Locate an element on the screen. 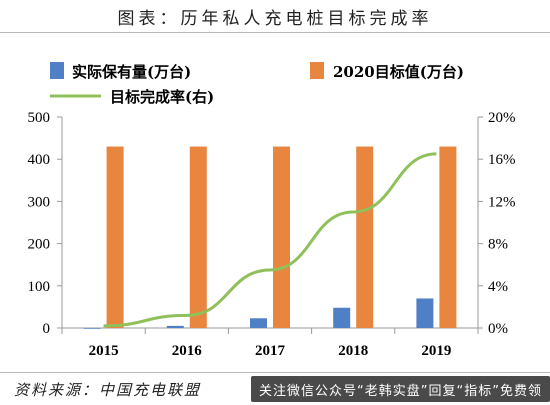 The height and width of the screenshot is (405, 550). bar-target-2019 is located at coordinates (447, 237).